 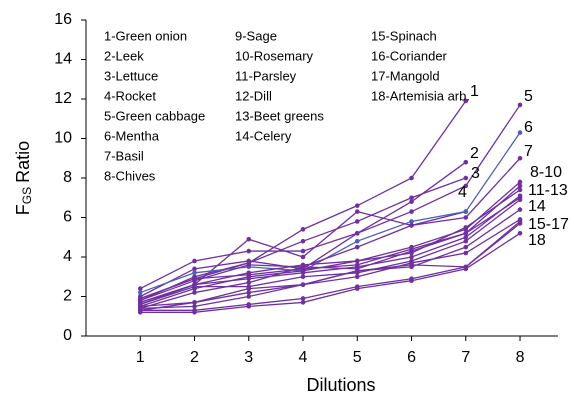 I want to click on line-end-label: 11-13, so click(x=548, y=190).